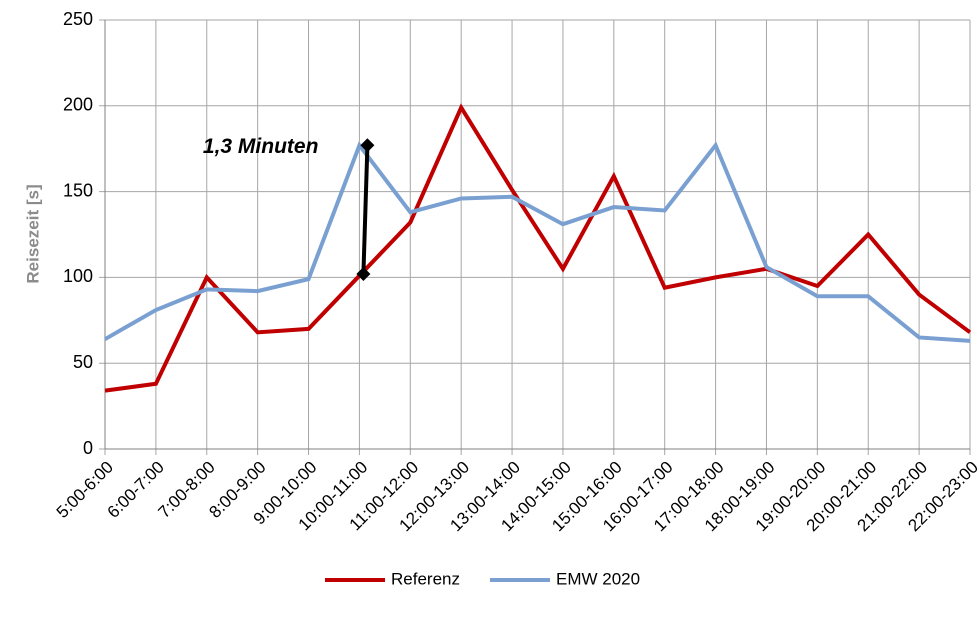 Image resolution: width=978 pixels, height=627 pixels. What do you see at coordinates (88, 448) in the screenshot?
I see `y-tick-label: 0` at bounding box center [88, 448].